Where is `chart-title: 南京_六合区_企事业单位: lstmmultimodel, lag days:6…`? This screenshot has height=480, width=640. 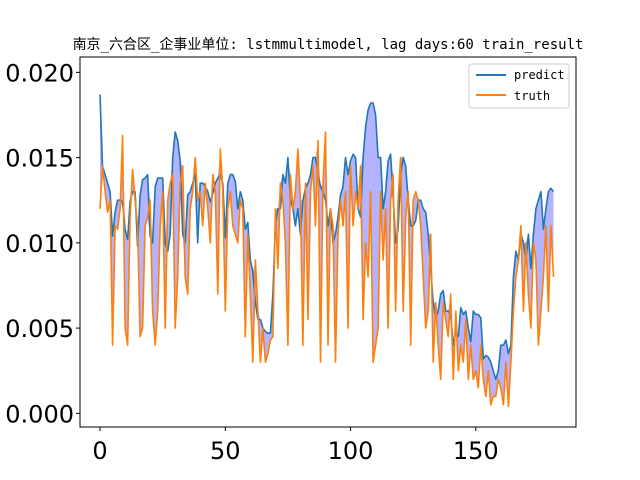
chart-title: 南京_六合区_企事业单位: lstmmultimodel, lag days:6… is located at coordinates (328, 44).